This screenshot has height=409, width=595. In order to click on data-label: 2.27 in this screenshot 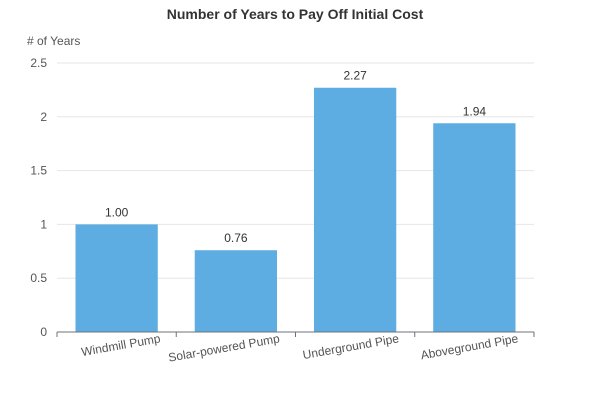, I will do `click(355, 76)`.